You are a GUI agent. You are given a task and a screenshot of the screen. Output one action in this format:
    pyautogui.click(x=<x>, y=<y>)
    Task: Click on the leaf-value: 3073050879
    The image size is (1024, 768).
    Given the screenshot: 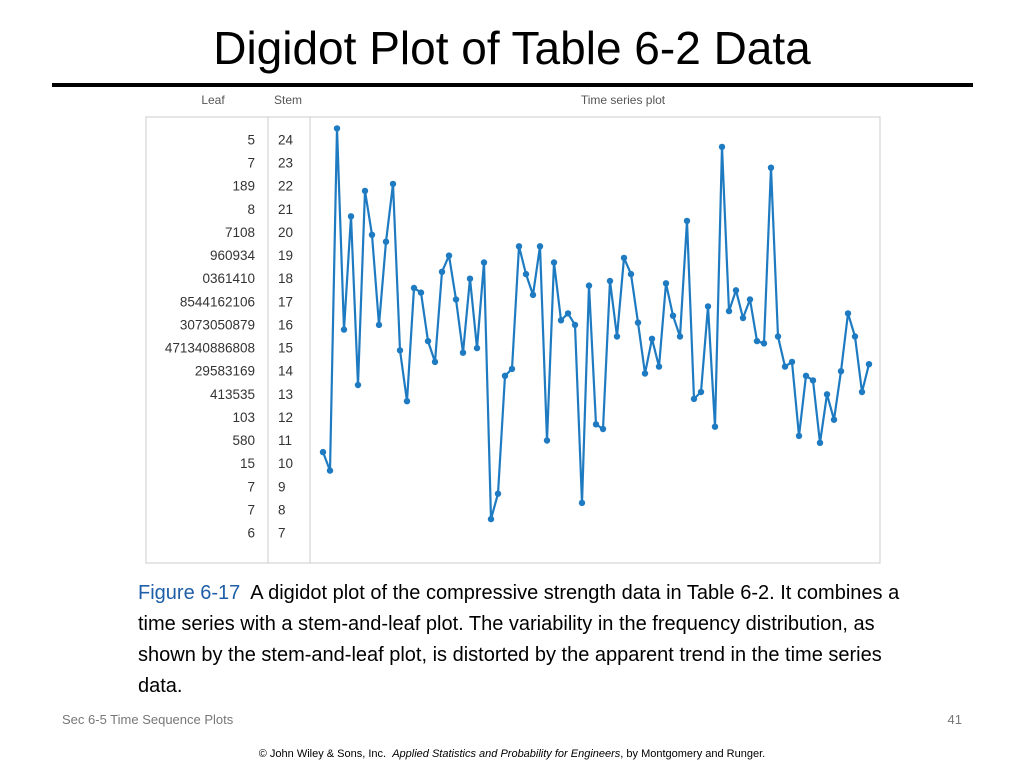 What is the action you would take?
    pyautogui.click(x=217, y=324)
    